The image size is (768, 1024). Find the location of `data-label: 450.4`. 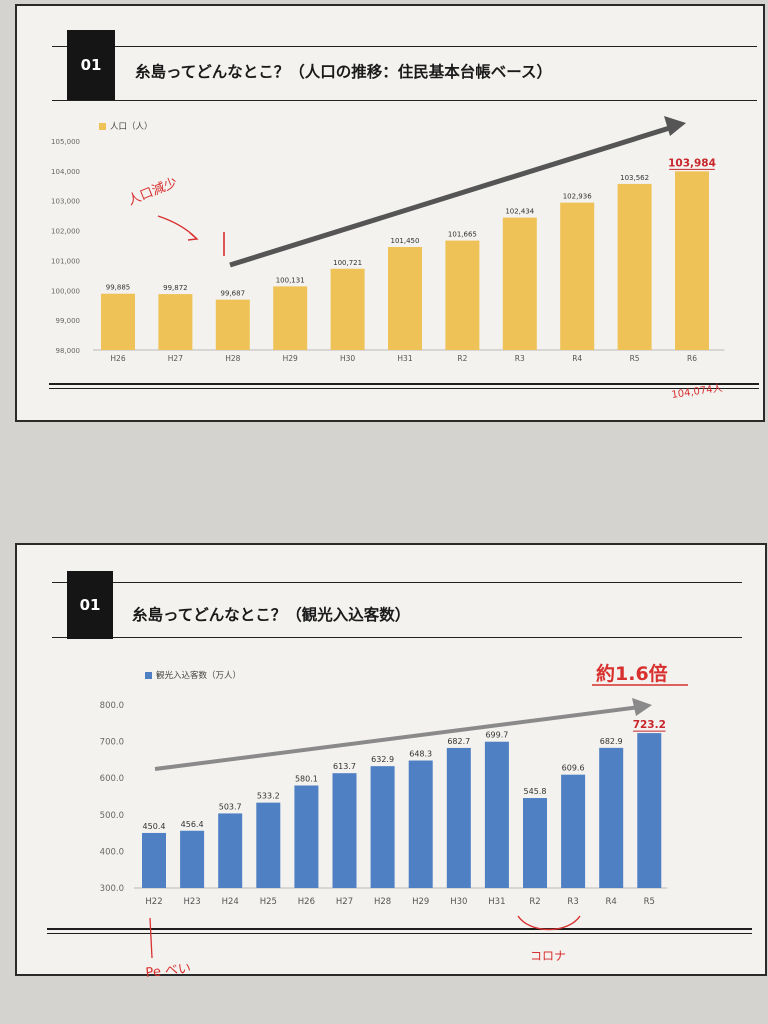

data-label: 450.4 is located at coordinates (154, 826).